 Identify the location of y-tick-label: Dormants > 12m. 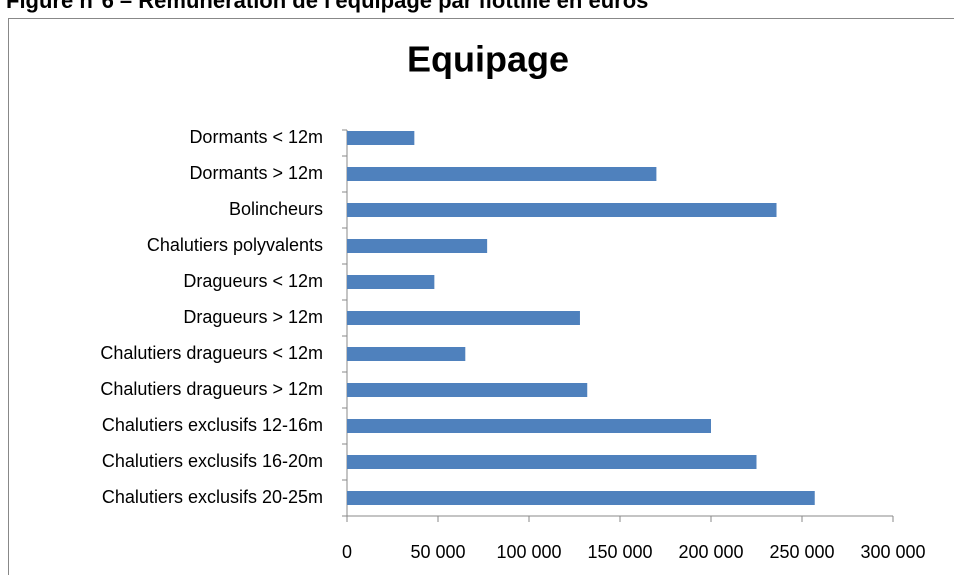
(256, 173).